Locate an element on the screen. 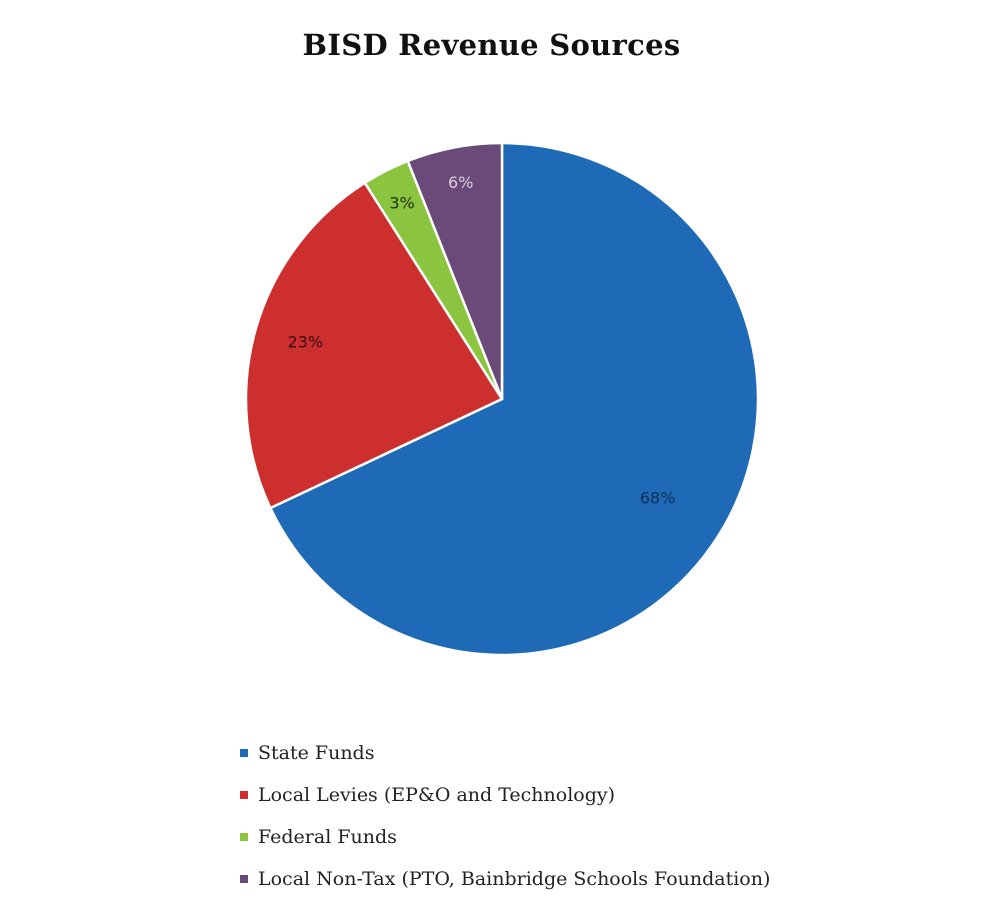  legend-label: Local Levies (EP&O and Technology) is located at coordinates (437, 795).